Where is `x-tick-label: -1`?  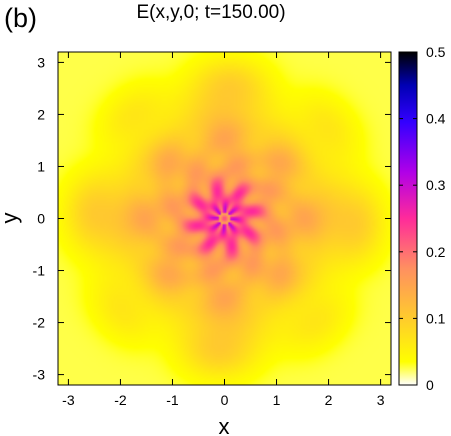
x-tick-label: -1 is located at coordinates (172, 400).